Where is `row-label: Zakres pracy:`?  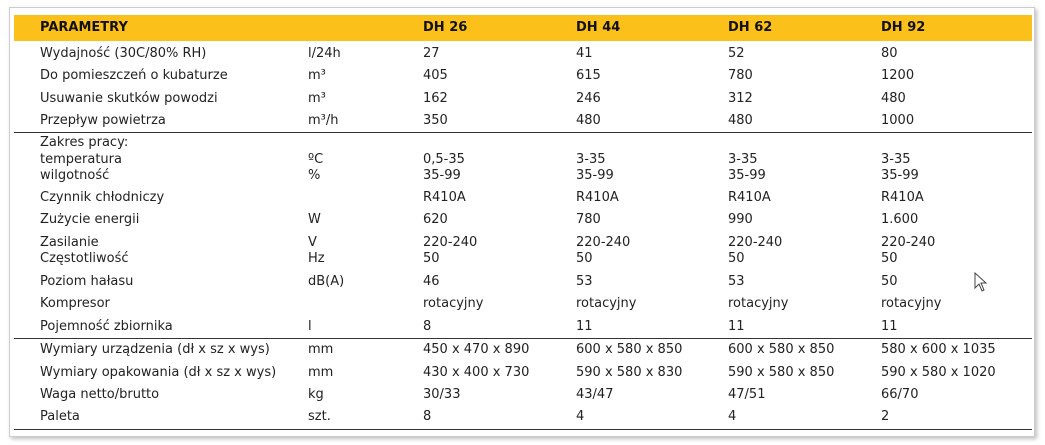
row-label: Zakres pracy: is located at coordinates (84, 142).